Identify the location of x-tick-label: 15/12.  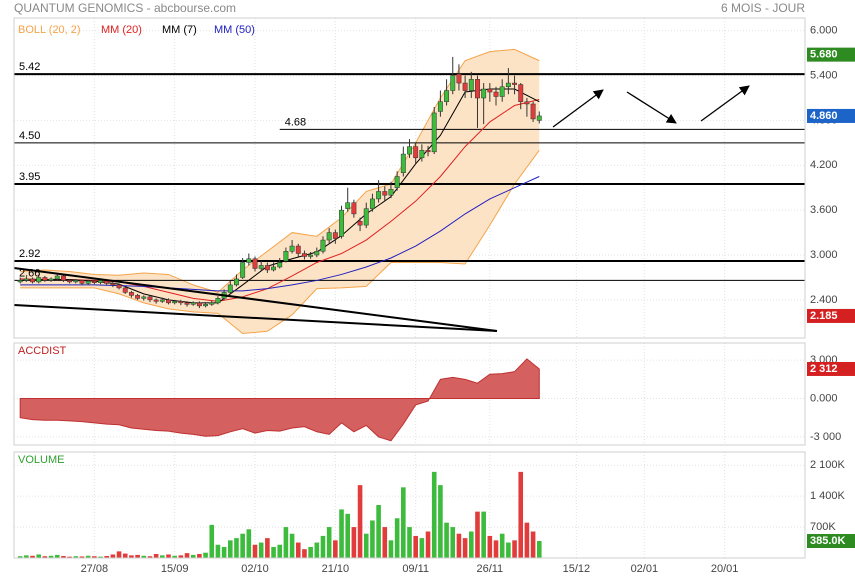
(577, 569).